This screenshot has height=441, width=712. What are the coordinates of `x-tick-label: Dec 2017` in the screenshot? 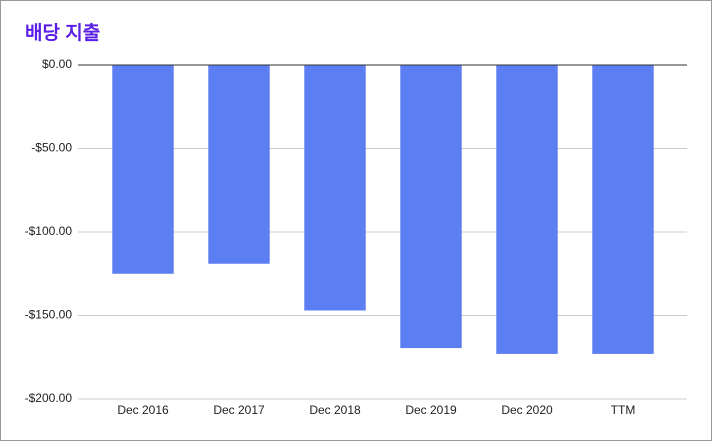 It's located at (239, 410).